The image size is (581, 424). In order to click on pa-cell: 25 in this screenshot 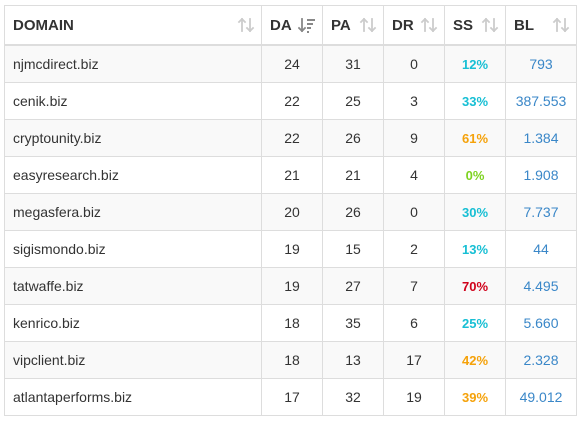, I will do `click(353, 101)`.